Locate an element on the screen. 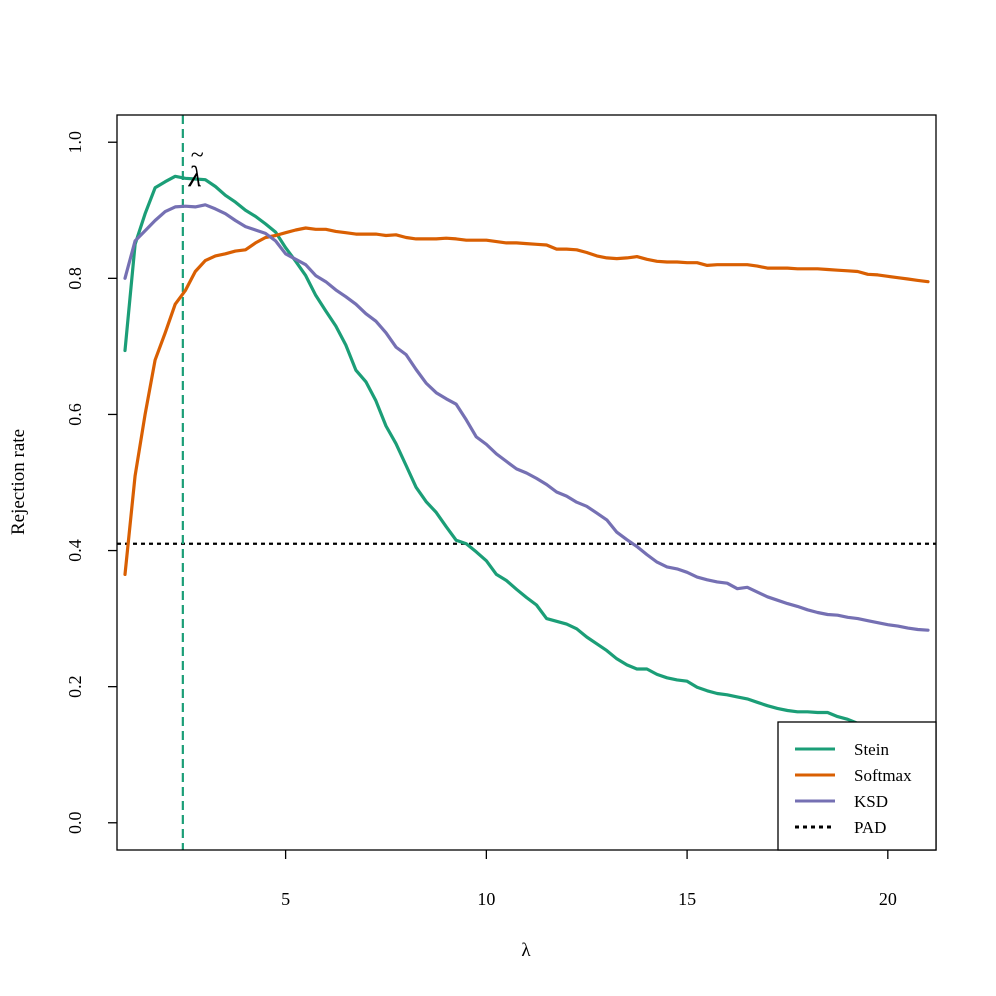 The width and height of the screenshot is (996, 996). y-tick-label: 0.6 is located at coordinates (75, 414).